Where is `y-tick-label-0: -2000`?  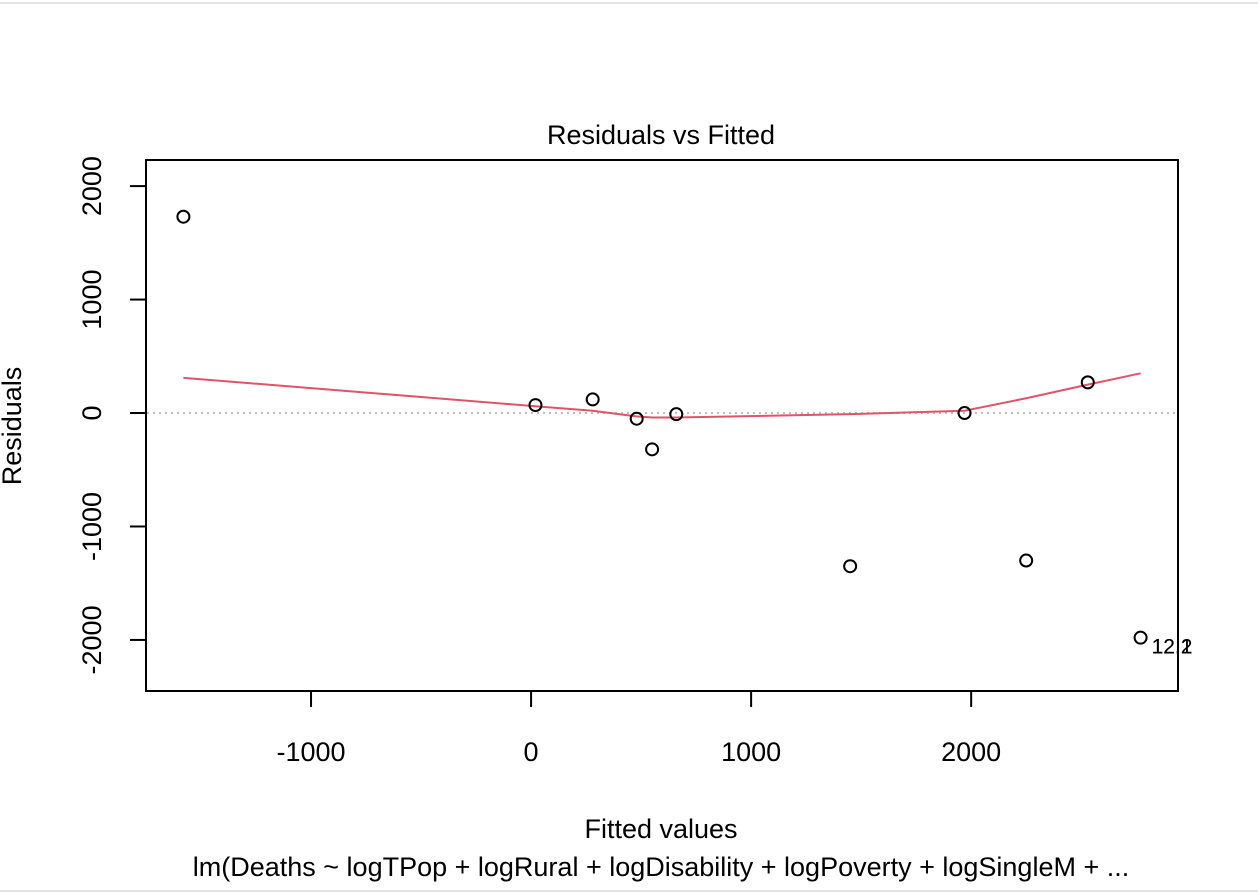 y-tick-label-0: -2000 is located at coordinates (92, 639).